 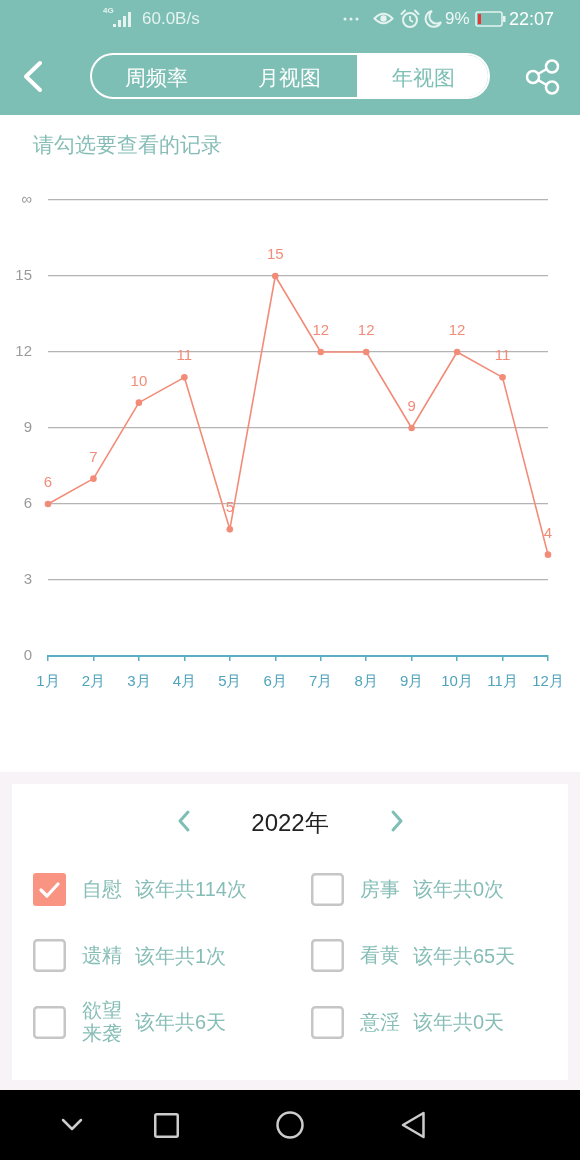 I want to click on x-tick-label: 12月, so click(x=548, y=681).